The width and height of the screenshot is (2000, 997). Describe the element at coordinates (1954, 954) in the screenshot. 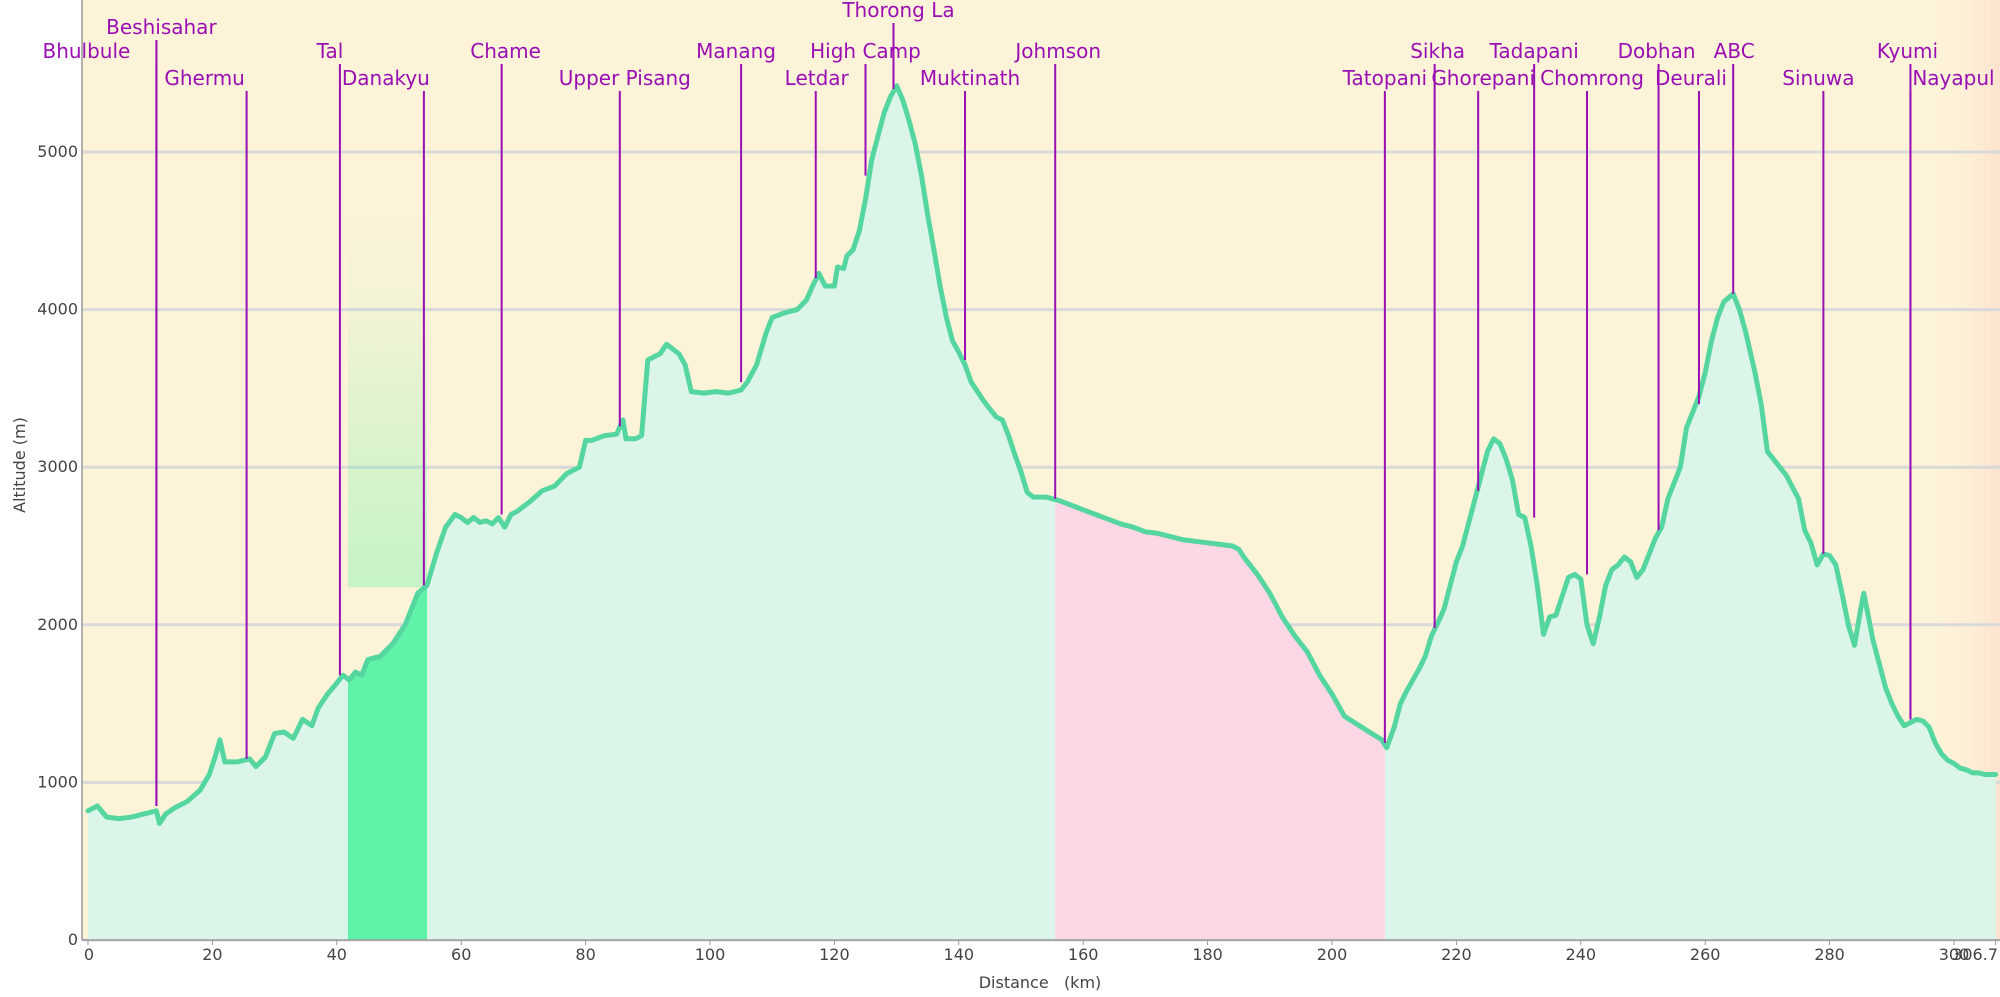

I see `x-tick-label: 300` at that location.